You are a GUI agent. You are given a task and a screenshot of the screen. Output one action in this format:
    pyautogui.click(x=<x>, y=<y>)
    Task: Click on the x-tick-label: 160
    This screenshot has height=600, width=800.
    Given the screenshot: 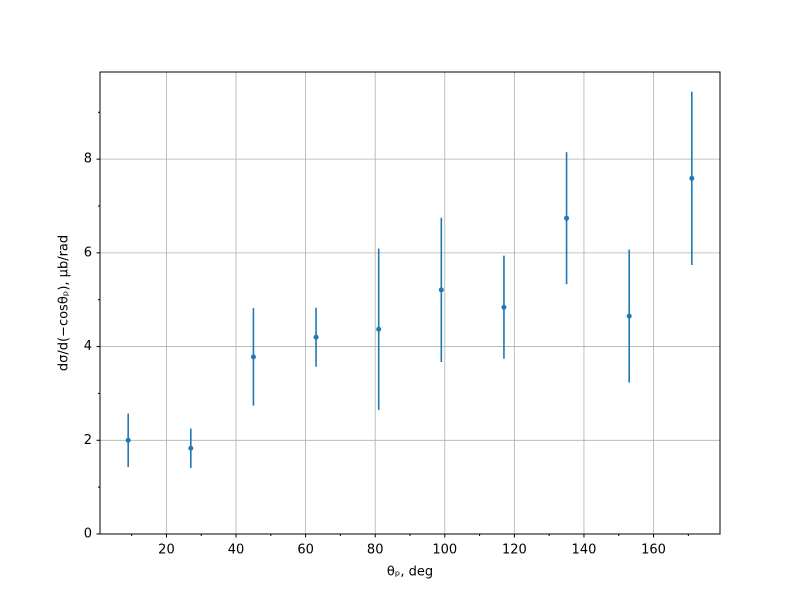 What is the action you would take?
    pyautogui.click(x=653, y=550)
    